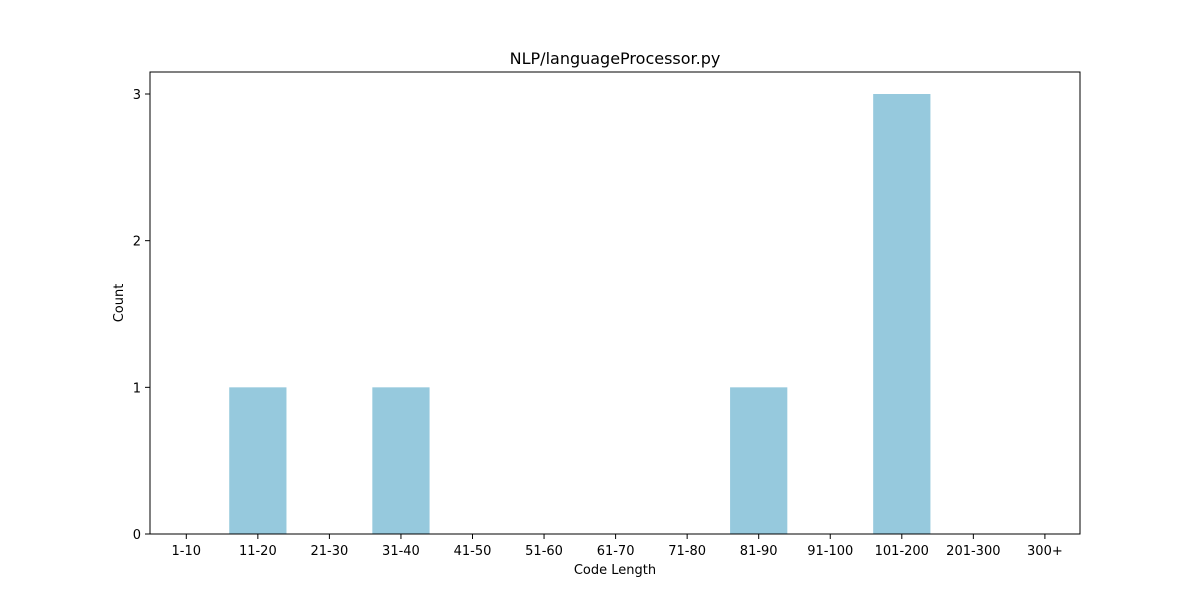 The height and width of the screenshot is (600, 1200). What do you see at coordinates (401, 551) in the screenshot?
I see `x-tick-label: 31-40` at bounding box center [401, 551].